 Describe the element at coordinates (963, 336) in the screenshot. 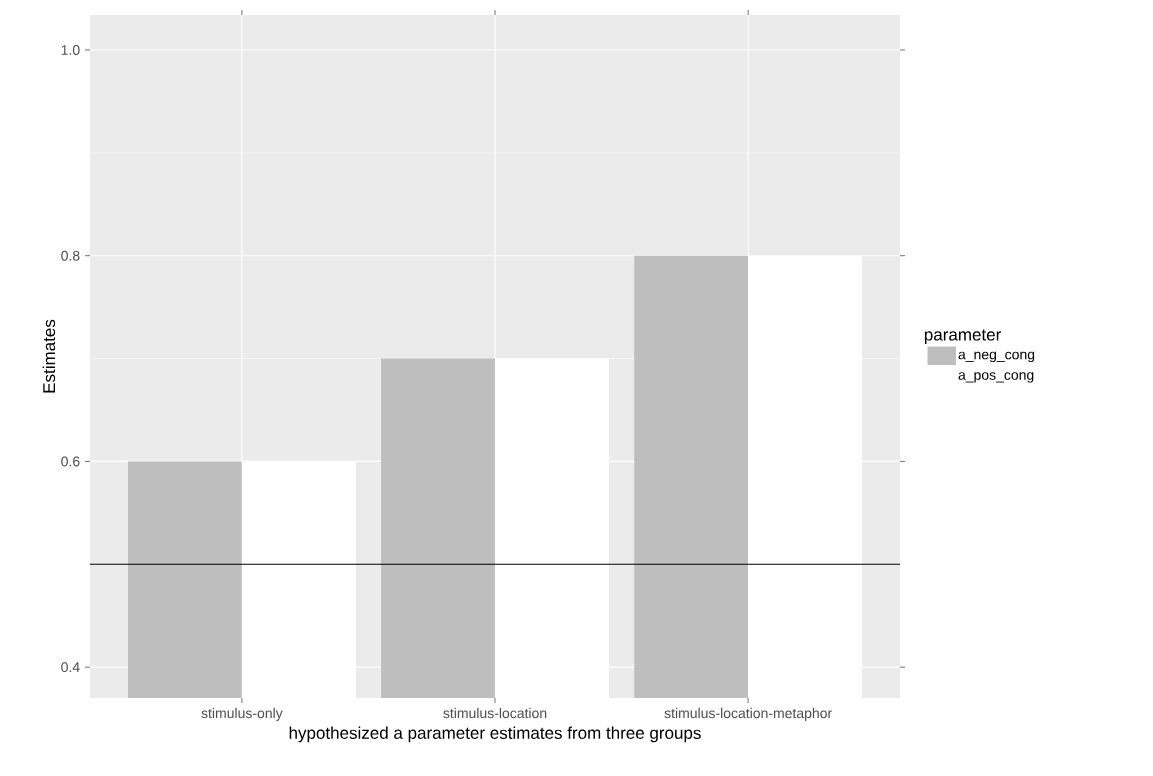

I see `legend-title: parameter` at that location.